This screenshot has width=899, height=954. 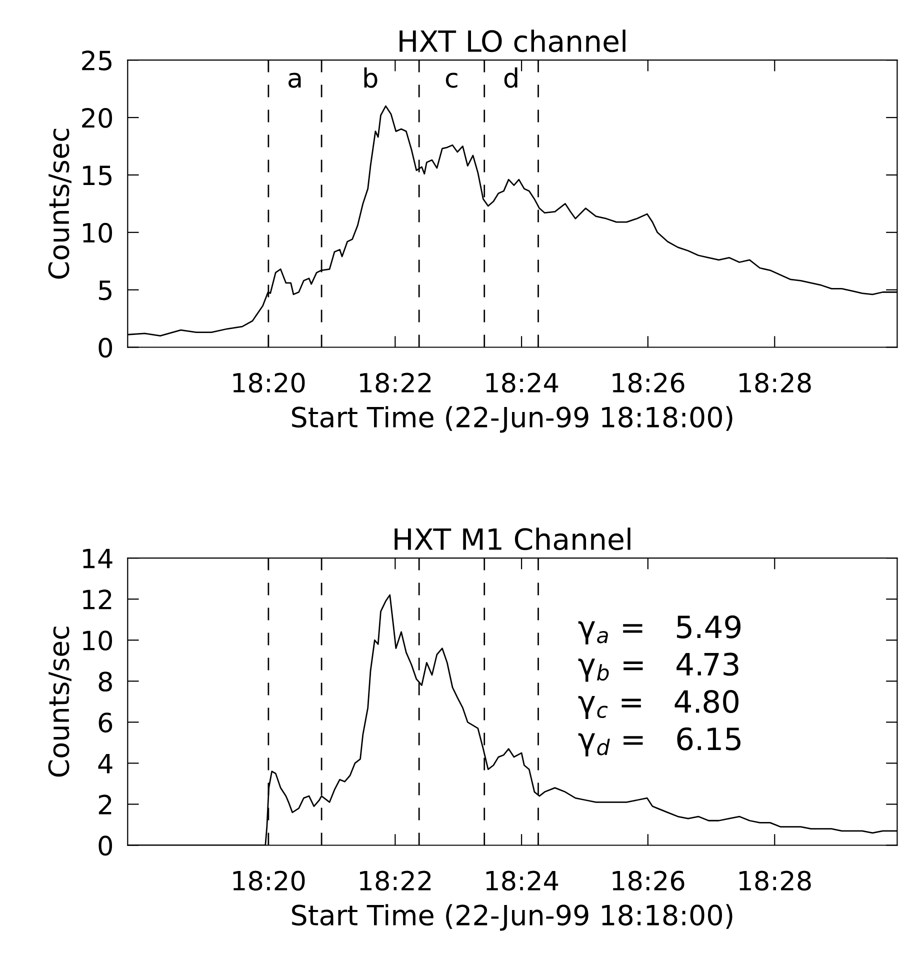 I want to click on y-tick-label: 20, so click(x=97, y=118).